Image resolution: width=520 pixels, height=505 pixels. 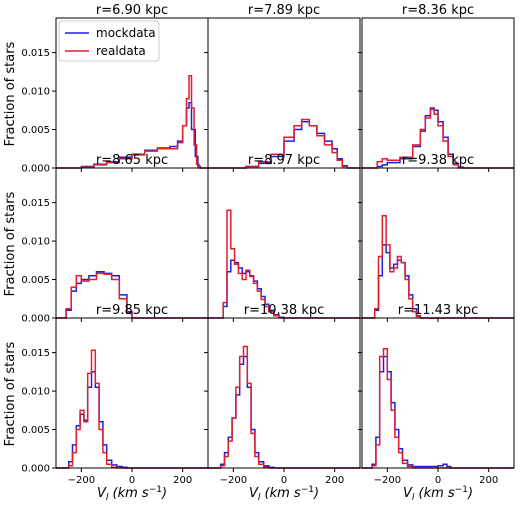 I want to click on x-axis-label-col-1: Vl (km s−1), so click(x=132, y=494).